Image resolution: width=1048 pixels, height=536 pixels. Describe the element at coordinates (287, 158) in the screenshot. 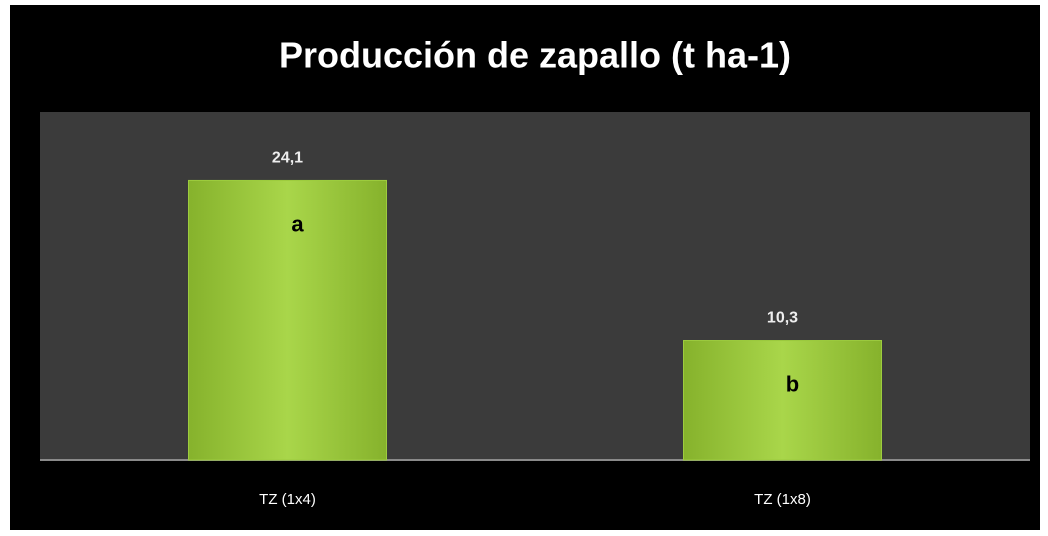

I see `value-label: 24,1` at that location.